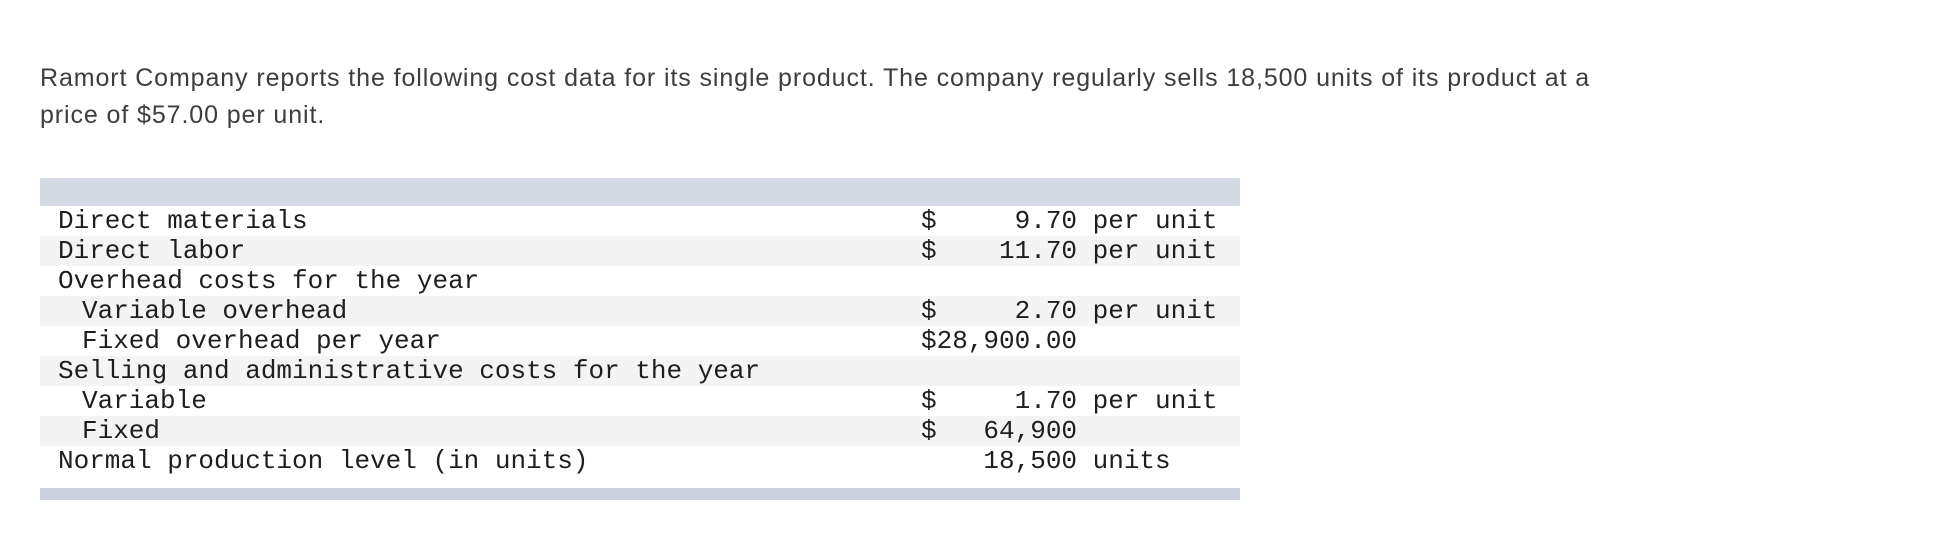 The width and height of the screenshot is (1954, 542). What do you see at coordinates (1069, 221) in the screenshot?
I see `row-value: $ 9.70 per unit` at bounding box center [1069, 221].